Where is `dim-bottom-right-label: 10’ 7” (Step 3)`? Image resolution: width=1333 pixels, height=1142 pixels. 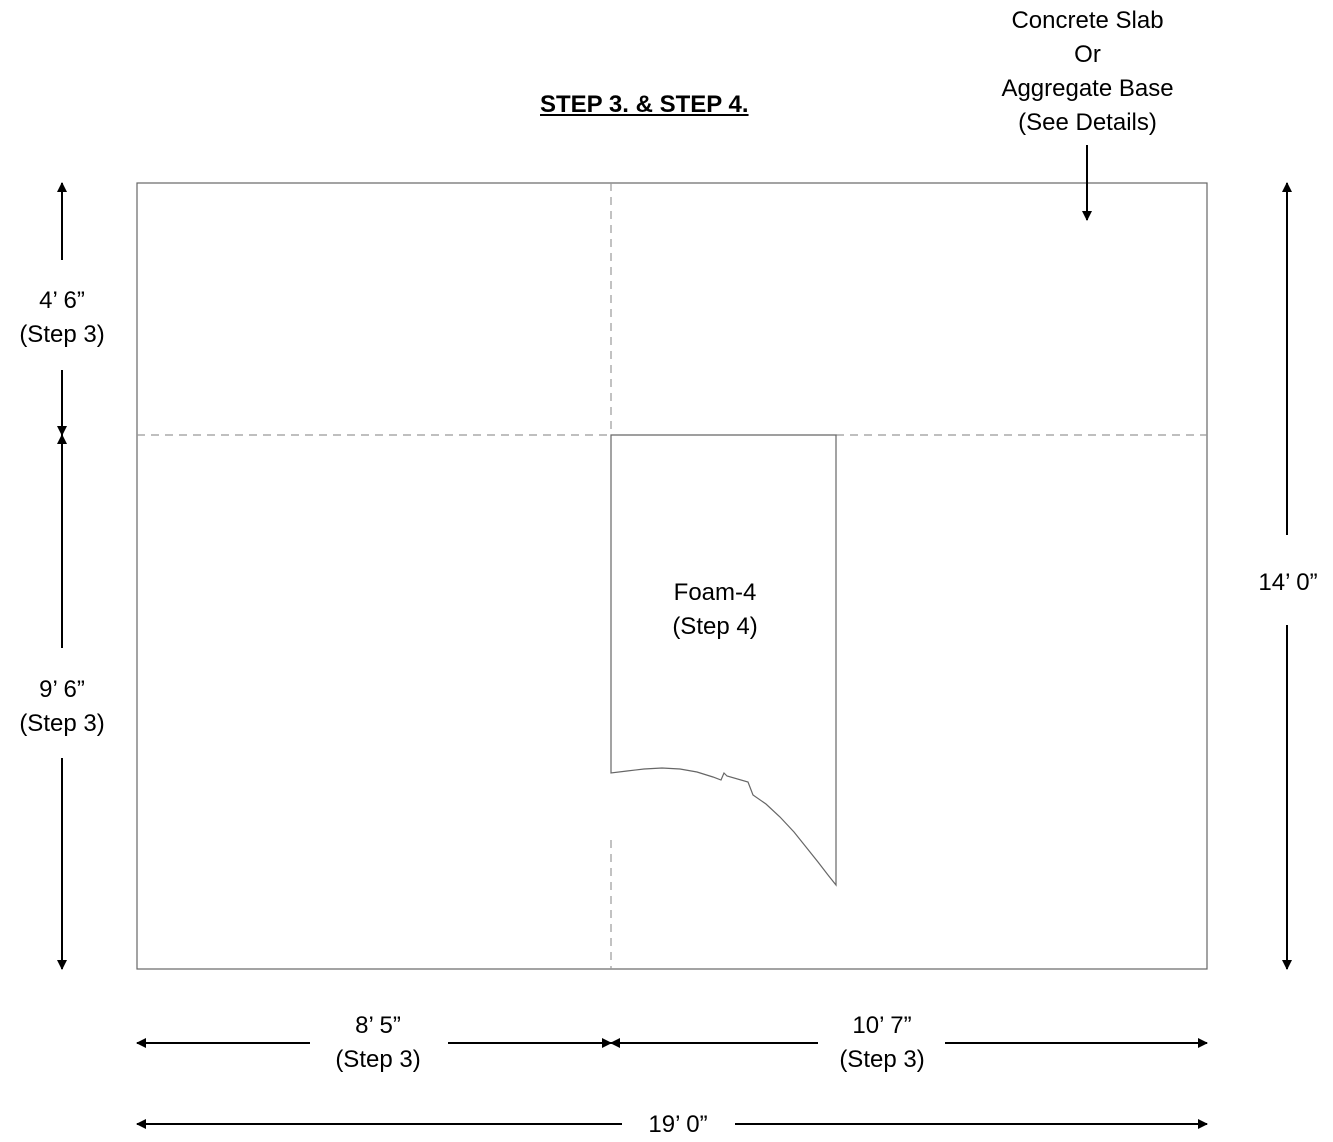
dim-bottom-right-label: 10’ 7” (Step 3) is located at coordinates (882, 1043).